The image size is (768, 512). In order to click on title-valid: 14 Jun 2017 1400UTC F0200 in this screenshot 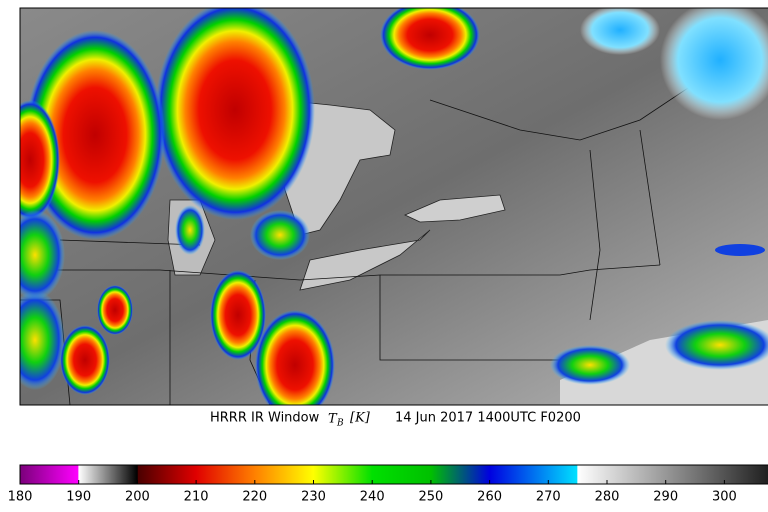, I will do `click(488, 418)`.